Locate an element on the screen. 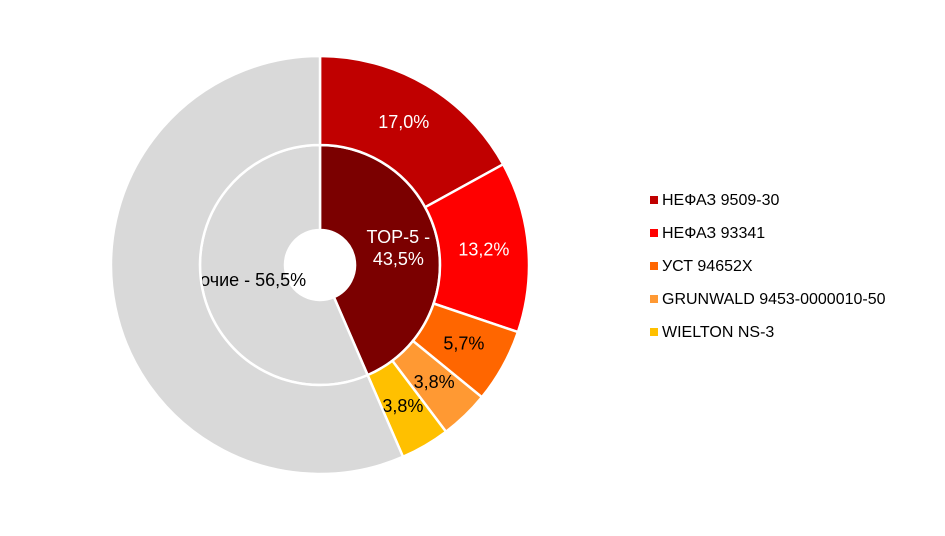 The width and height of the screenshot is (945, 536). legend-label: УСТ 94652X is located at coordinates (707, 266).